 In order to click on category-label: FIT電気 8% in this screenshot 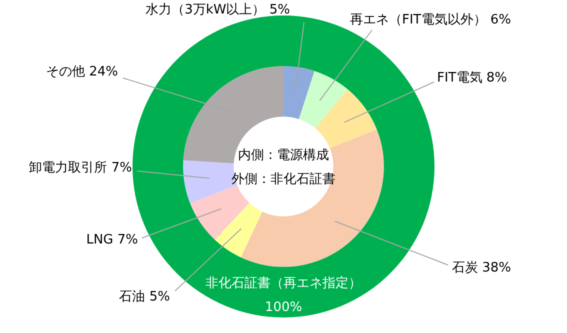, I will do `click(472, 78)`.